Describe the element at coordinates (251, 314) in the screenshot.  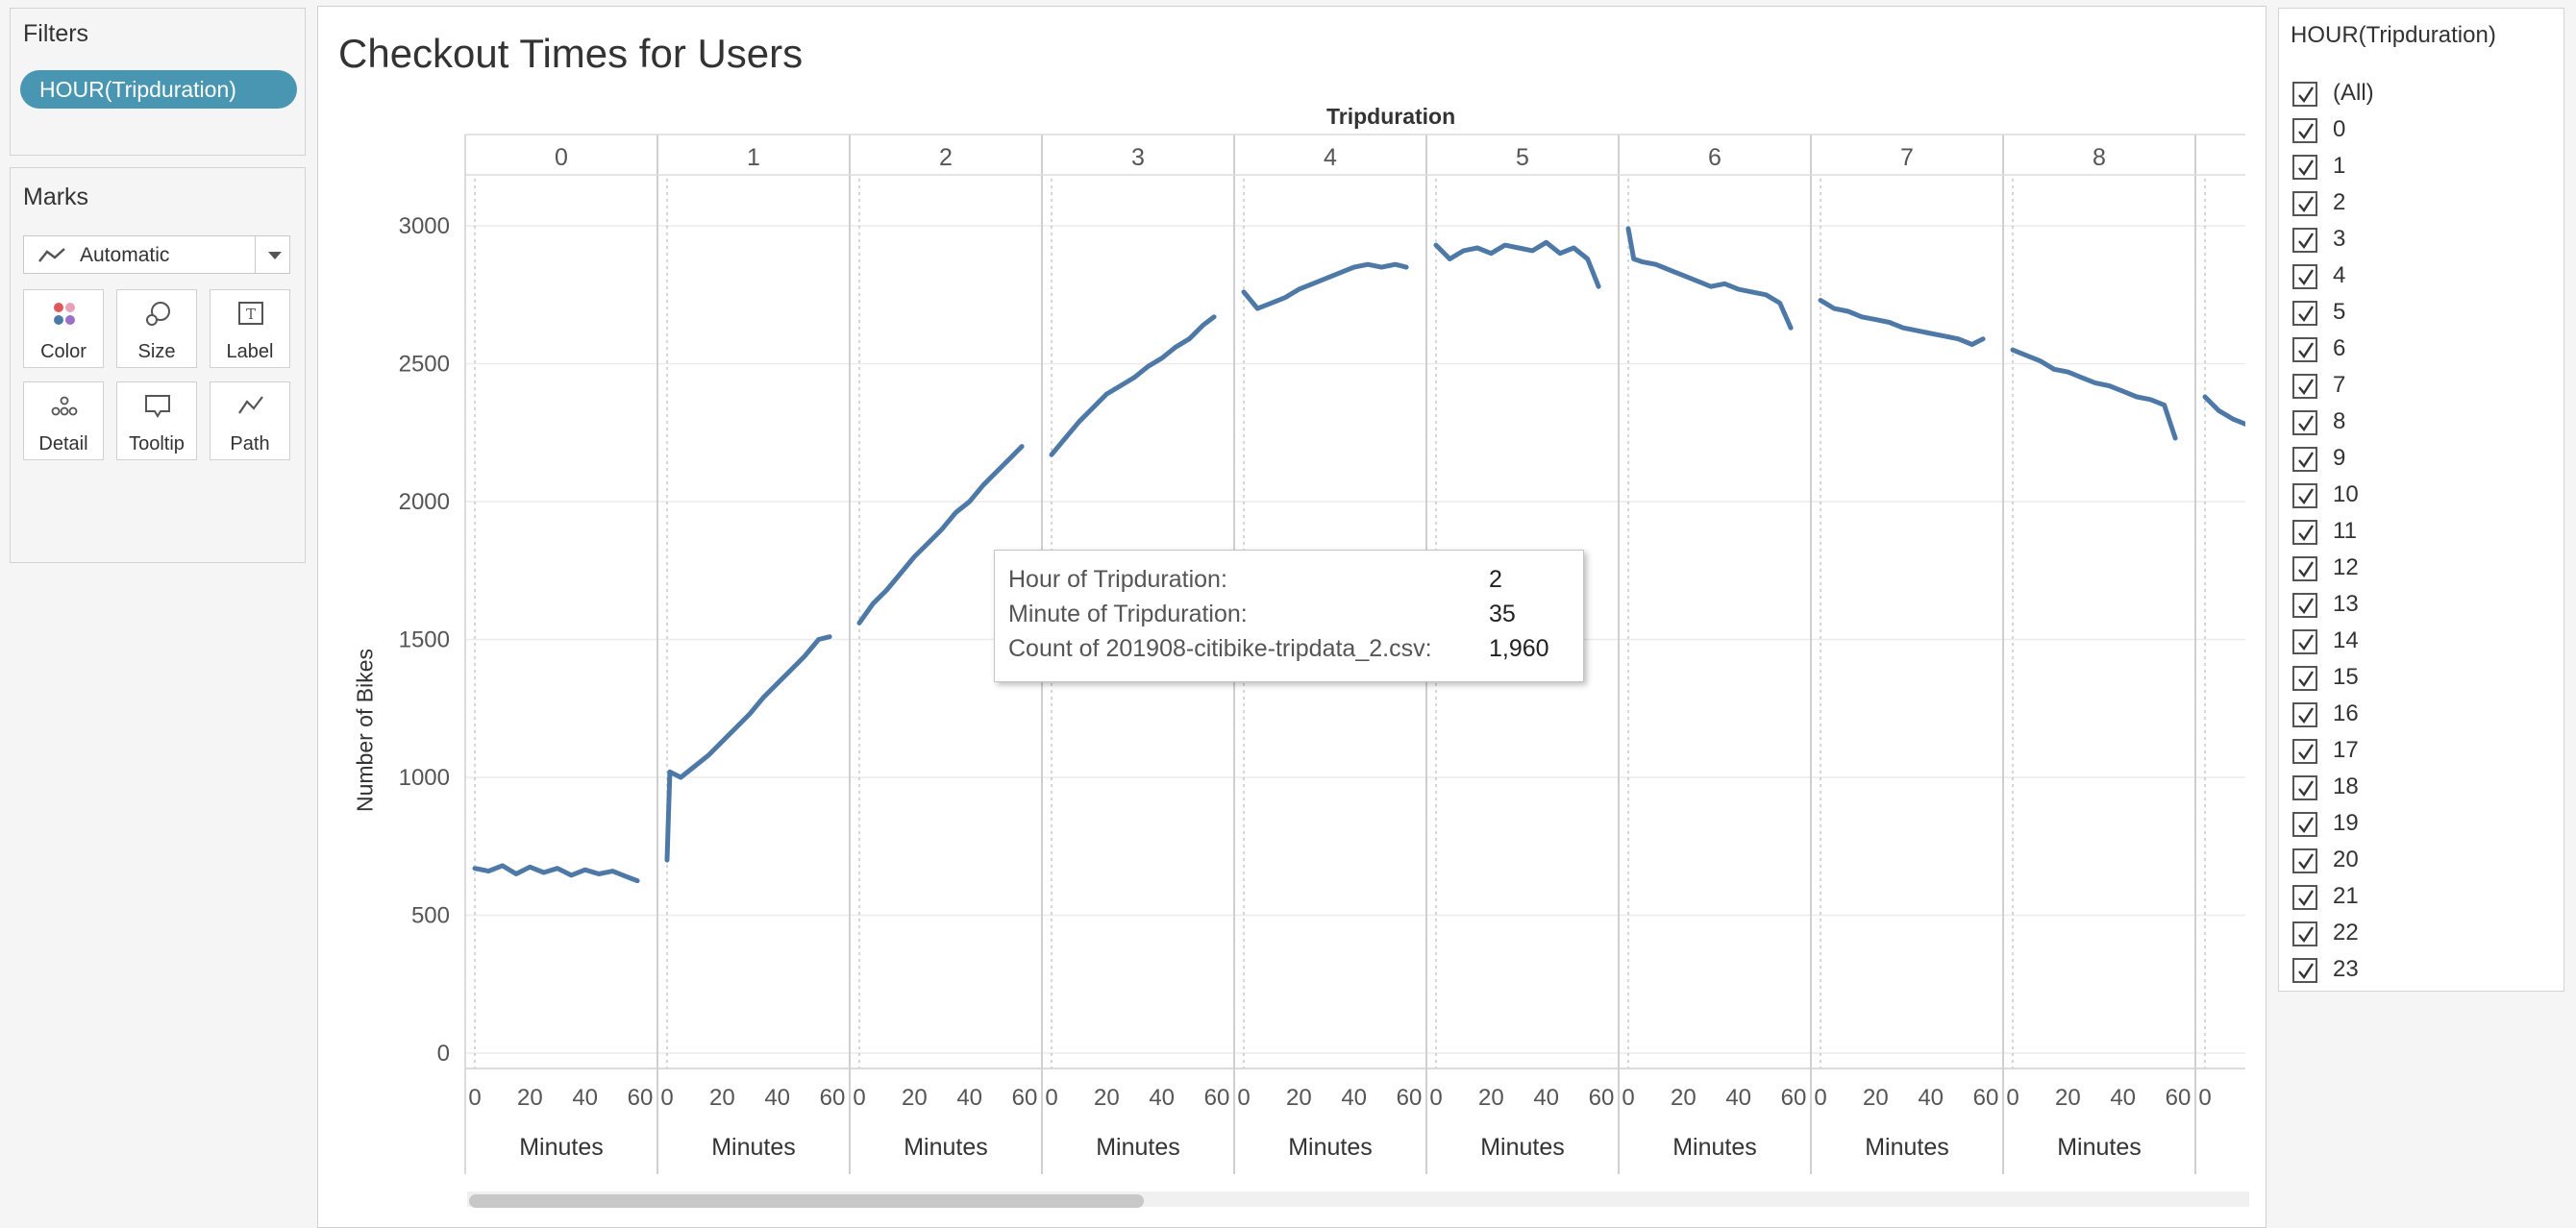
I see `svg-text: T` at that location.